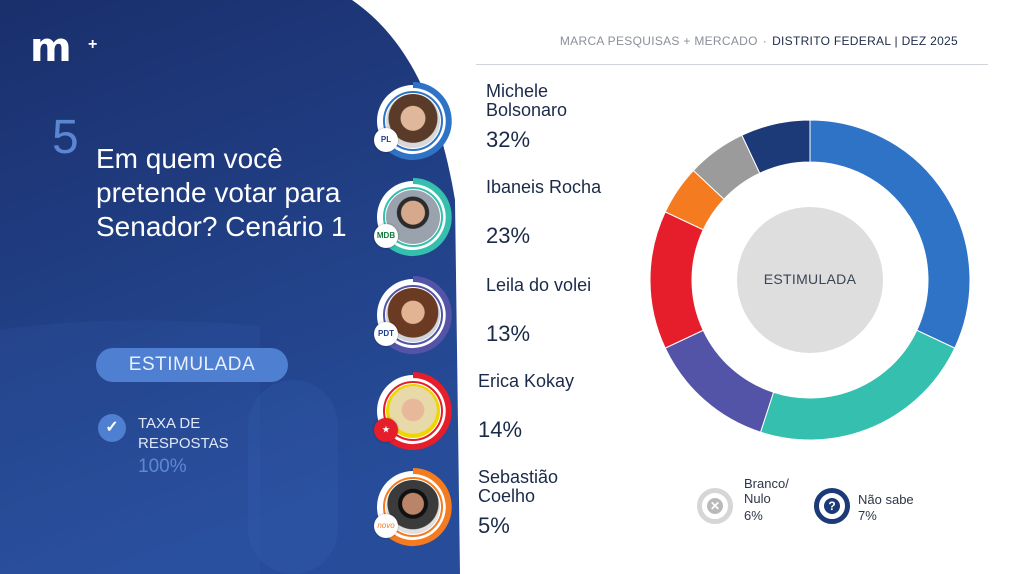 Image resolution: width=1024 pixels, height=574 pixels. I want to click on candidate-card: ★ Erica Kokay 14%, so click(487, 411).